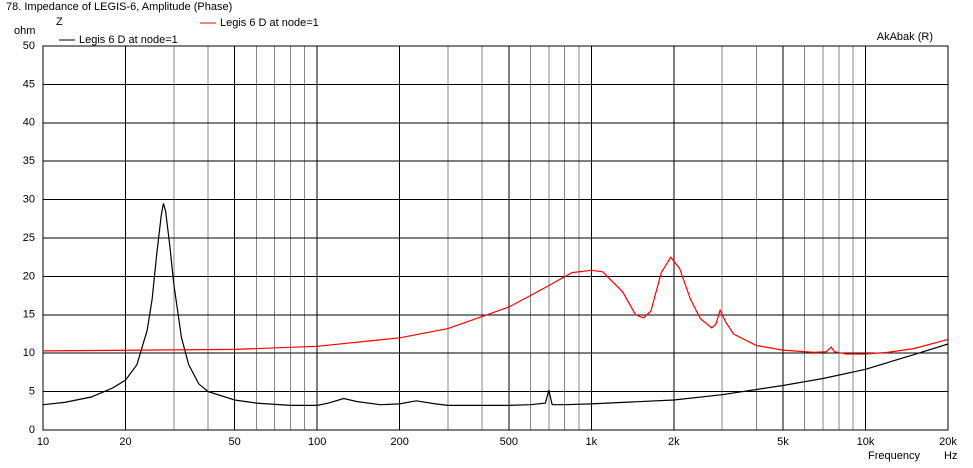 This screenshot has width=973, height=468. Describe the element at coordinates (32, 430) in the screenshot. I see `y-tick-label: 0` at that location.